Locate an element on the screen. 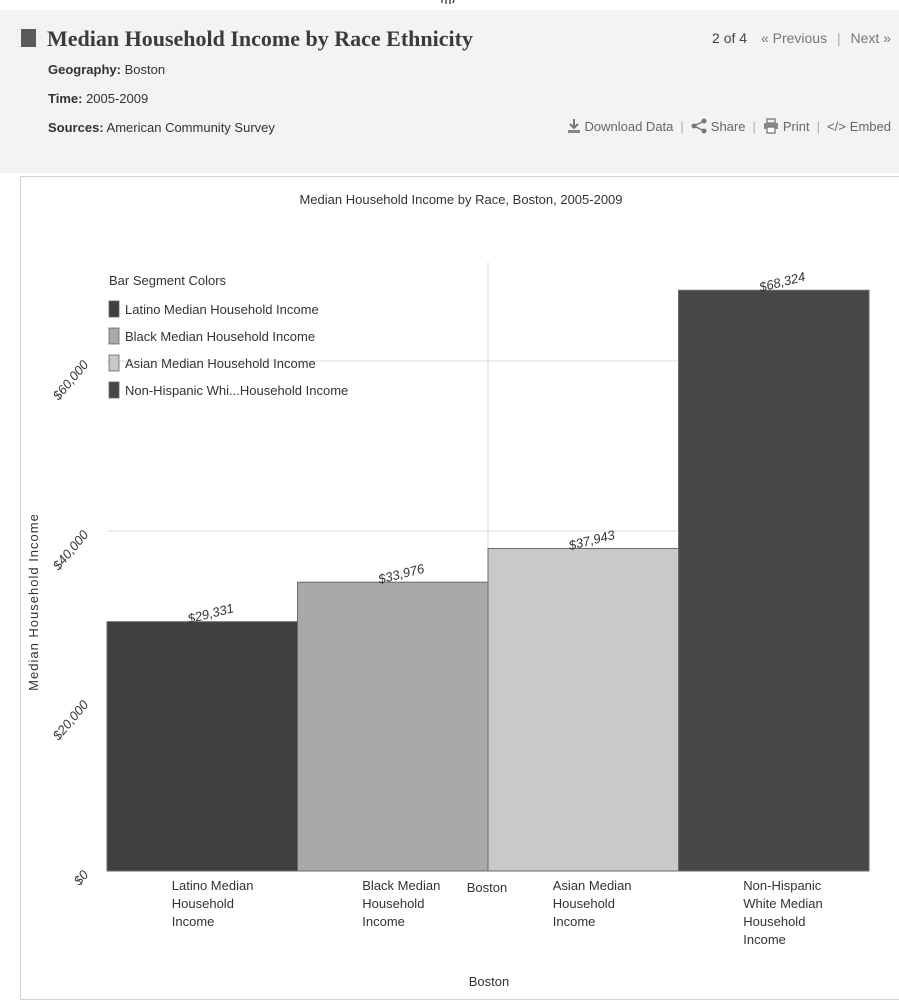 The height and width of the screenshot is (1003, 899). group-label: Boston is located at coordinates (487, 887).